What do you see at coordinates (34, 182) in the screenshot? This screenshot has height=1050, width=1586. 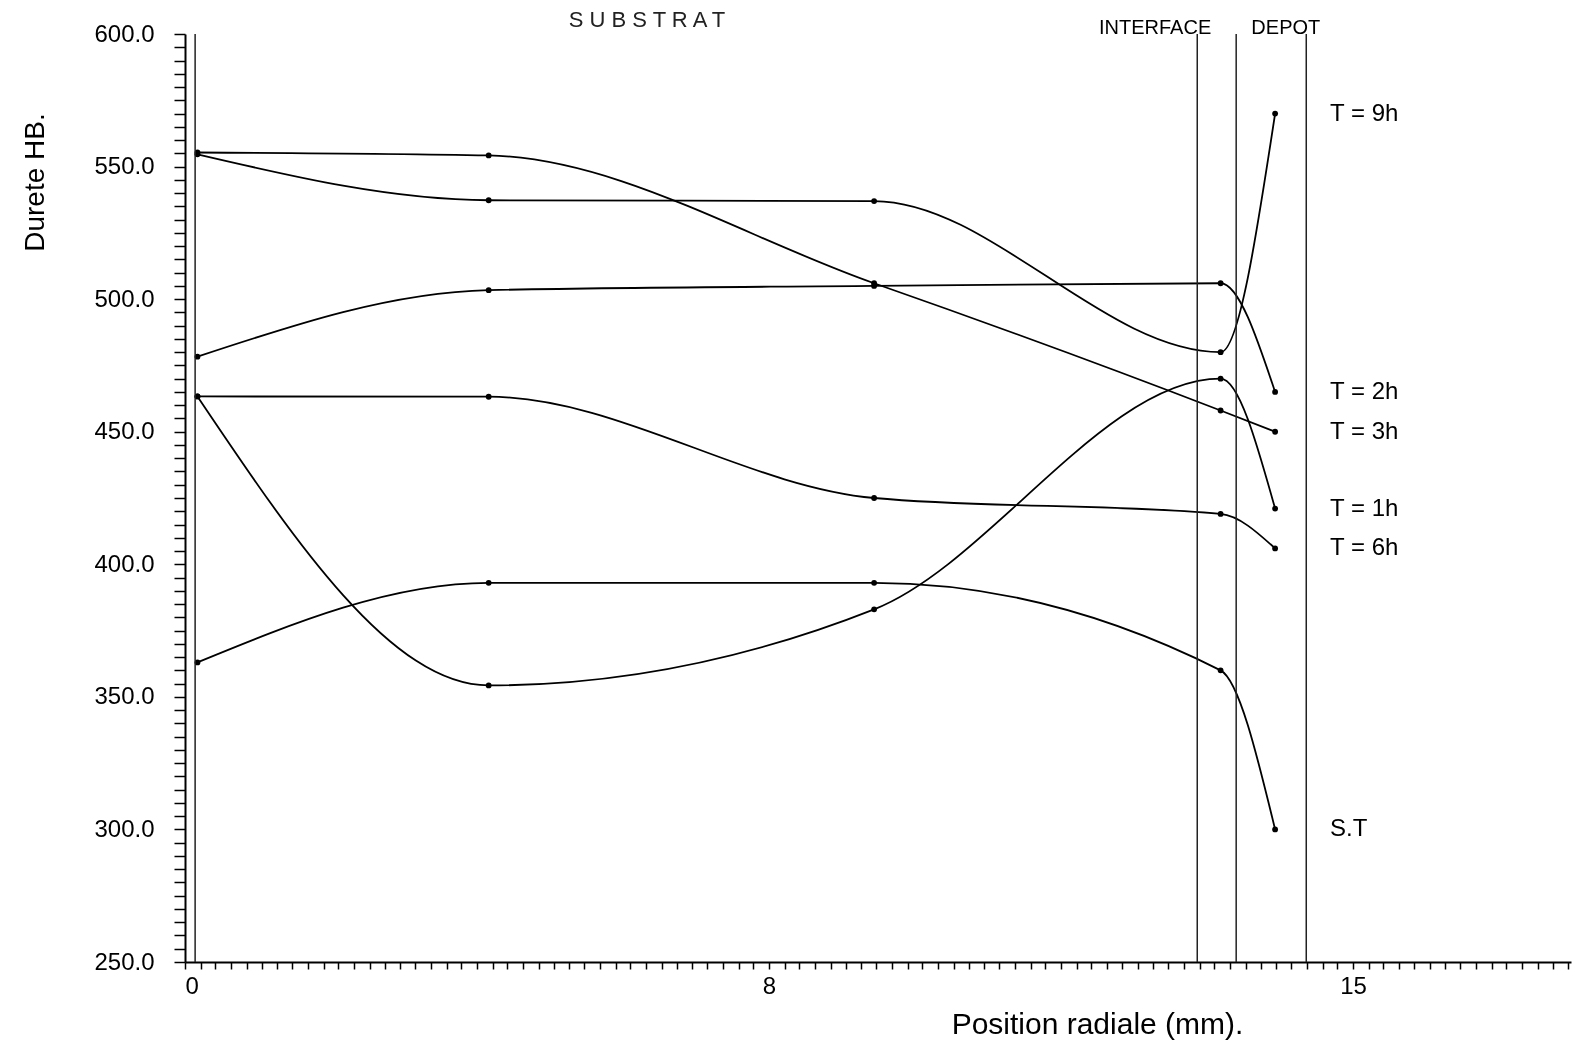 I see `y-axis-title: Durete HB.` at bounding box center [34, 182].